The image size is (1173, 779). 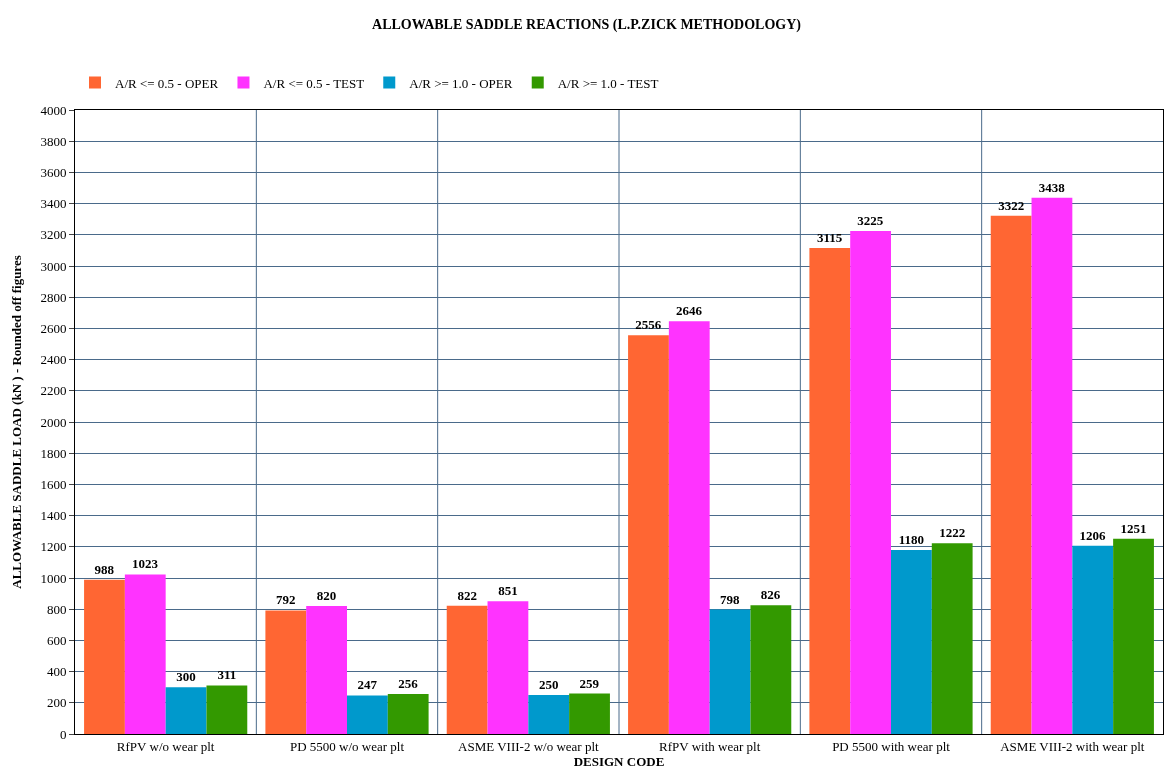 What do you see at coordinates (165, 746) in the screenshot?
I see `x-tick-label: RfPV w/o wear plt` at bounding box center [165, 746].